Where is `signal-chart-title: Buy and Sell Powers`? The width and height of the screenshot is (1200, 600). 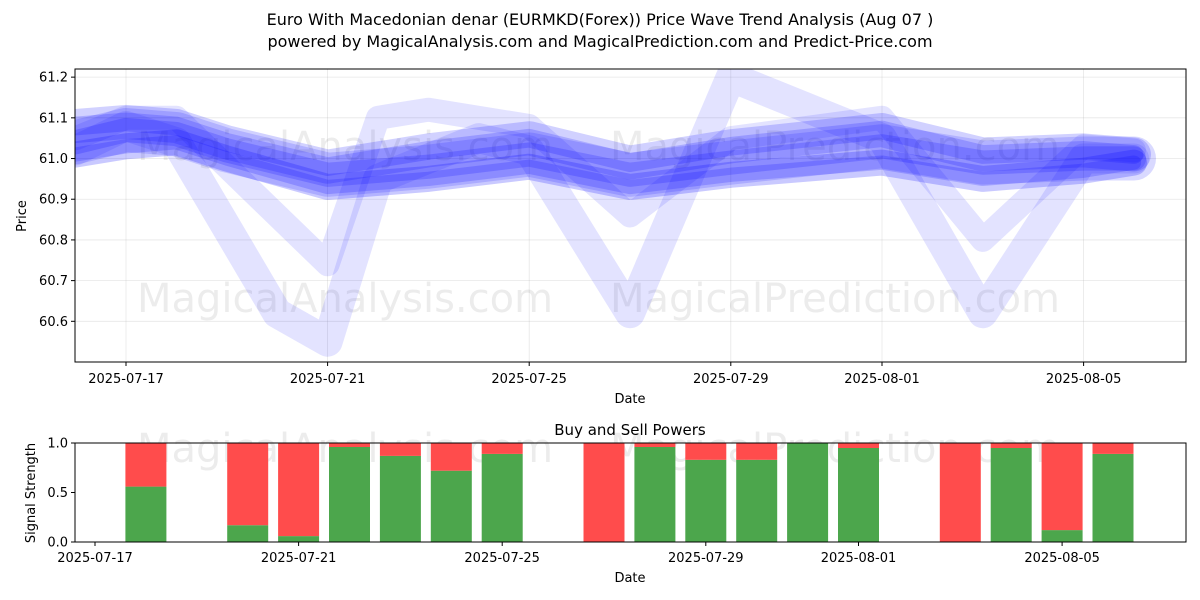
signal-chart-title: Buy and Sell Powers is located at coordinates (630, 430).